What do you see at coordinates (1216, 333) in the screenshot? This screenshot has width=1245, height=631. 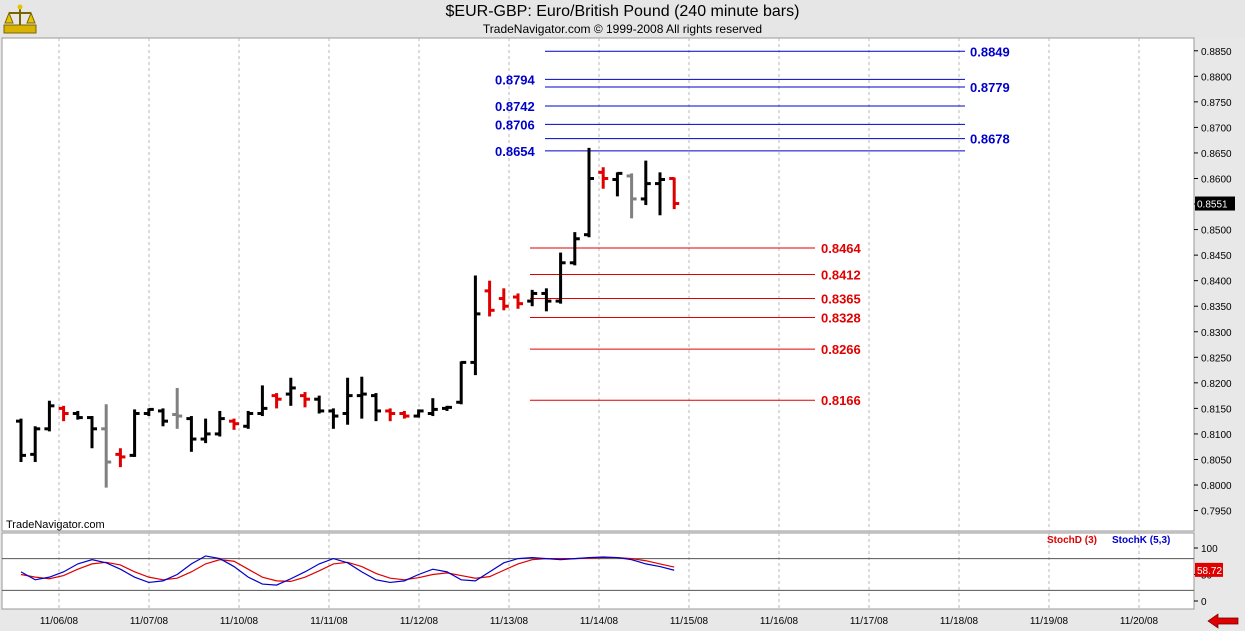 I see `y-tick-label: 0.8300` at bounding box center [1216, 333].